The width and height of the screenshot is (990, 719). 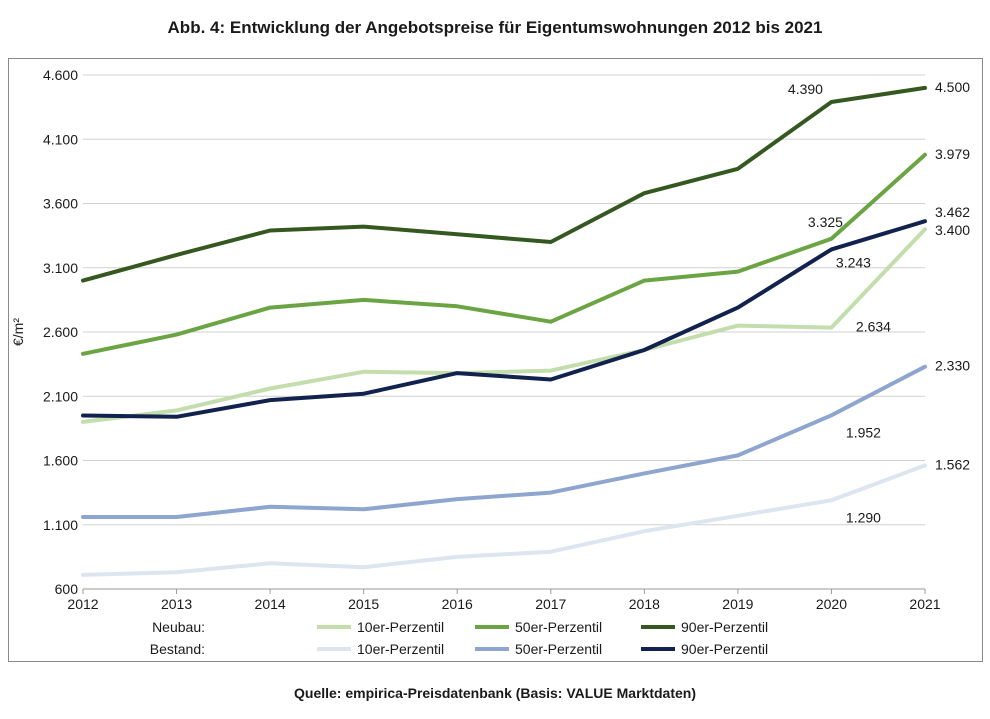 I want to click on data-label: 1.290, so click(x=863, y=517).